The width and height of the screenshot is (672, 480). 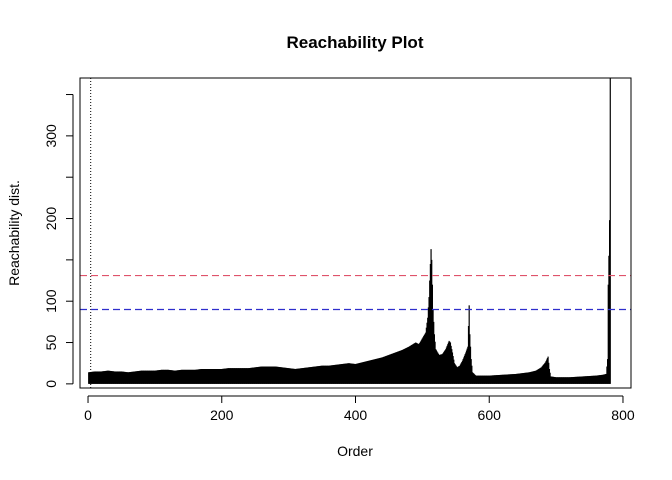 I want to click on y-tick-label: 0, so click(x=51, y=384).